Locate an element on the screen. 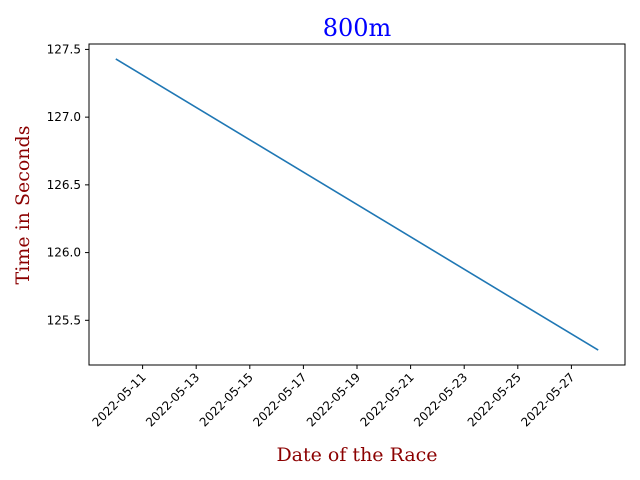 The image size is (640, 480). y-tick-label: 127.5 is located at coordinates (64, 49).